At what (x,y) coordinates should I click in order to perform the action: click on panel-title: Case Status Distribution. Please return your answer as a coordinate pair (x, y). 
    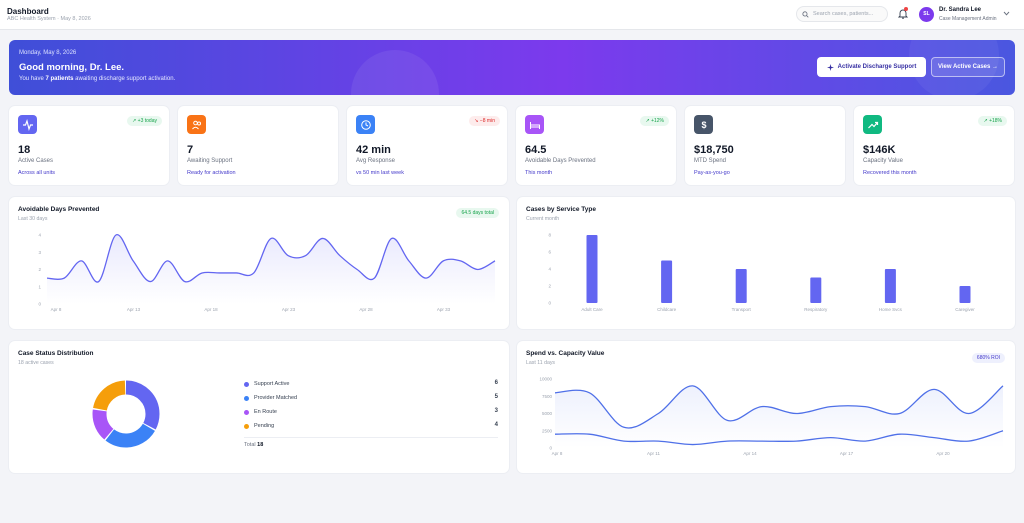
    Looking at the image, I should click on (56, 353).